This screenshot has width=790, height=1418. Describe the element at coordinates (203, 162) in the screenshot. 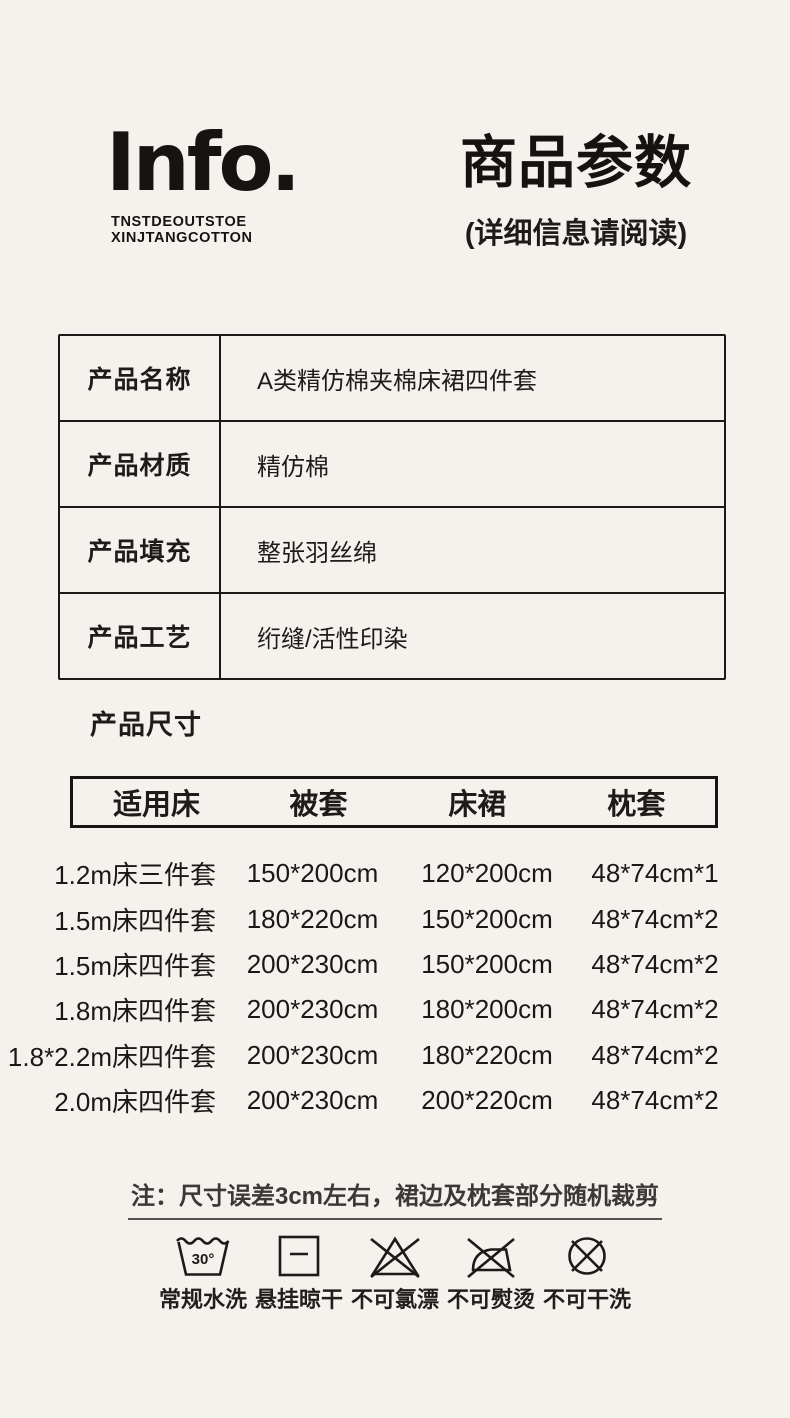

I see `brand-logo: Info.` at that location.